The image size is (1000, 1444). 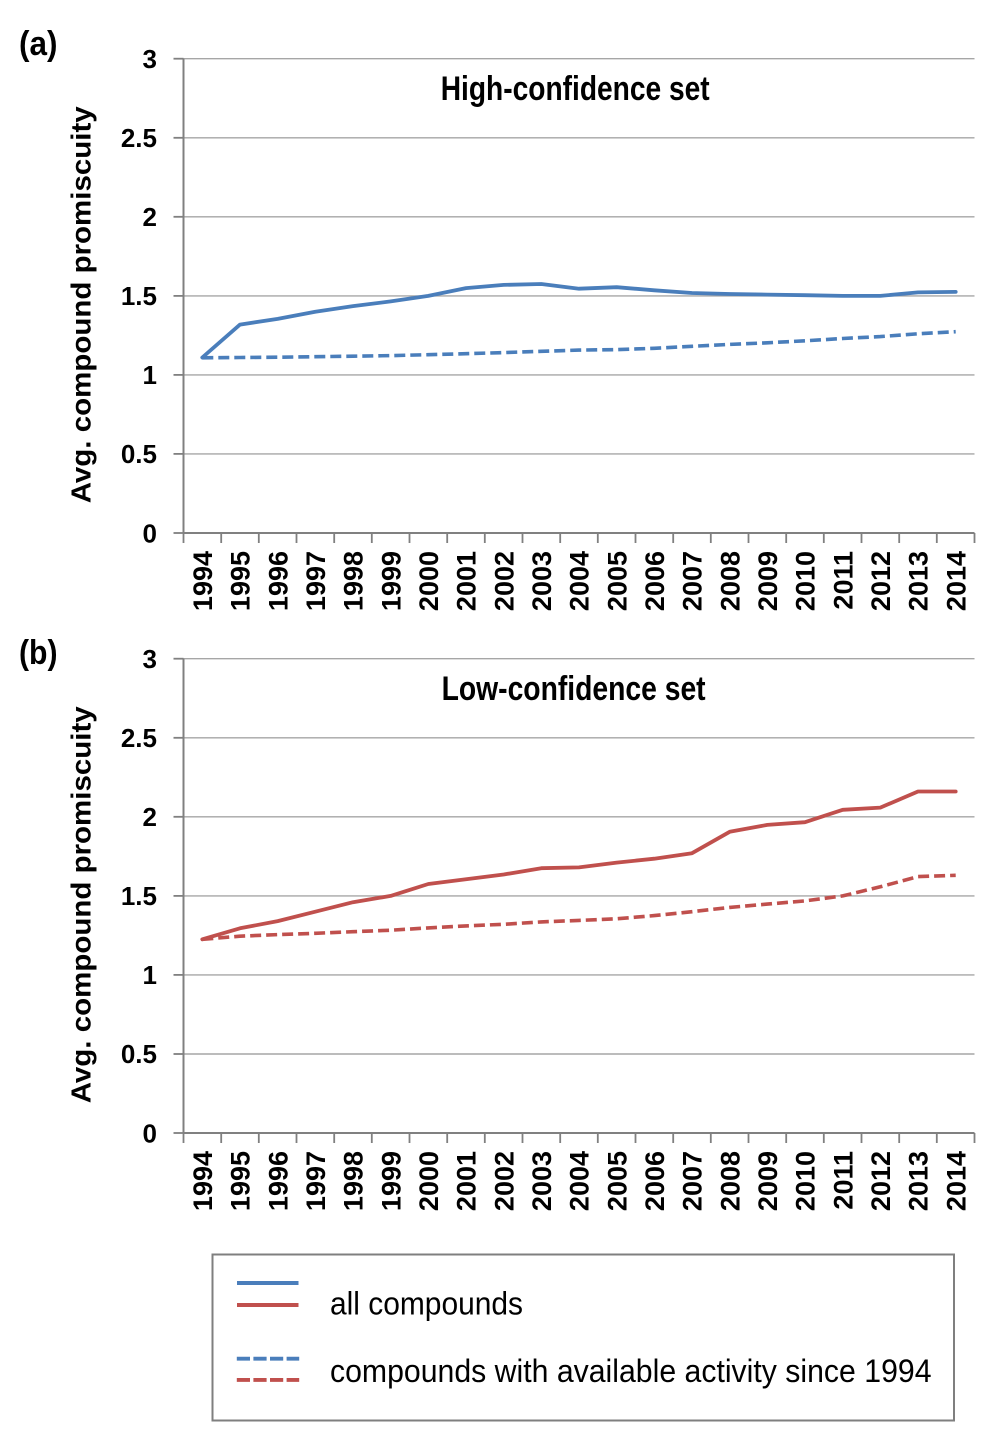 I want to click on svg-text: all compounds, so click(x=426, y=1303).